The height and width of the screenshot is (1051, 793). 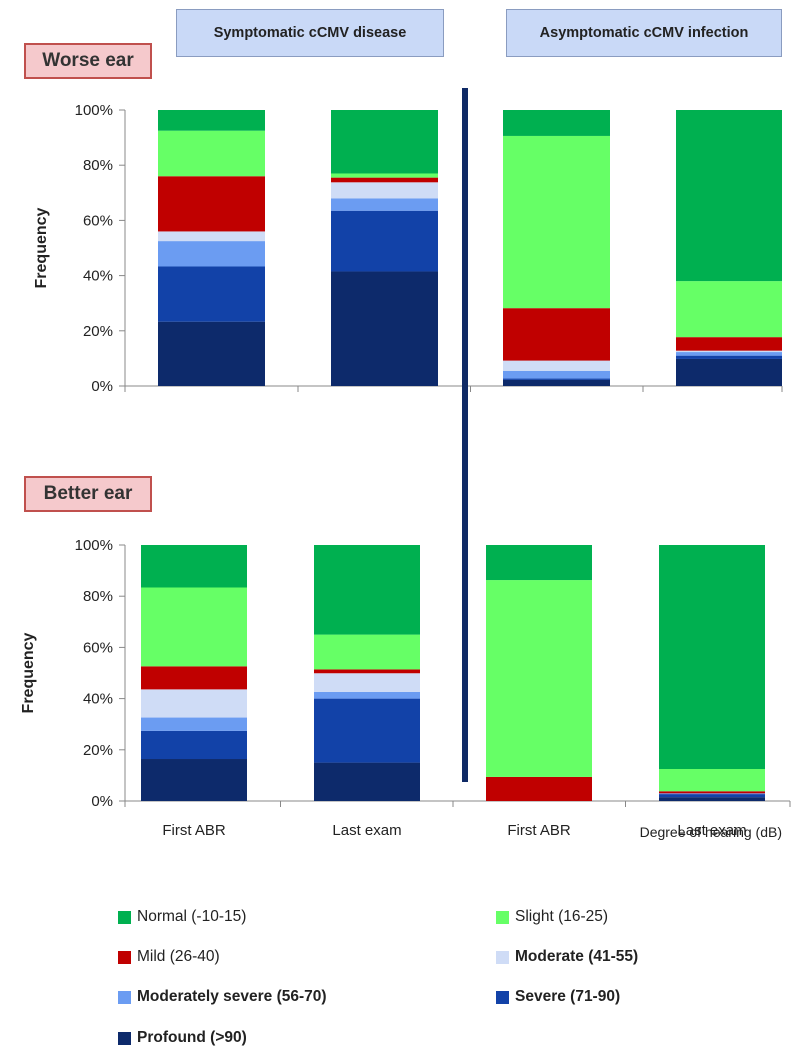 What do you see at coordinates (310, 33) in the screenshot?
I see `group-header-symptomatic: Symptomatic cCMV disease` at bounding box center [310, 33].